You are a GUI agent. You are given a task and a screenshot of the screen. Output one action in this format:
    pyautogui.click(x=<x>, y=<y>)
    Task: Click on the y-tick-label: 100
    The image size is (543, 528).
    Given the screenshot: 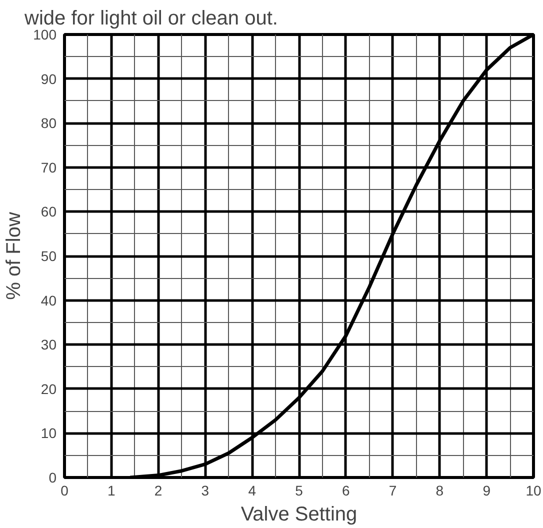 What is the action you would take?
    pyautogui.click(x=45, y=34)
    